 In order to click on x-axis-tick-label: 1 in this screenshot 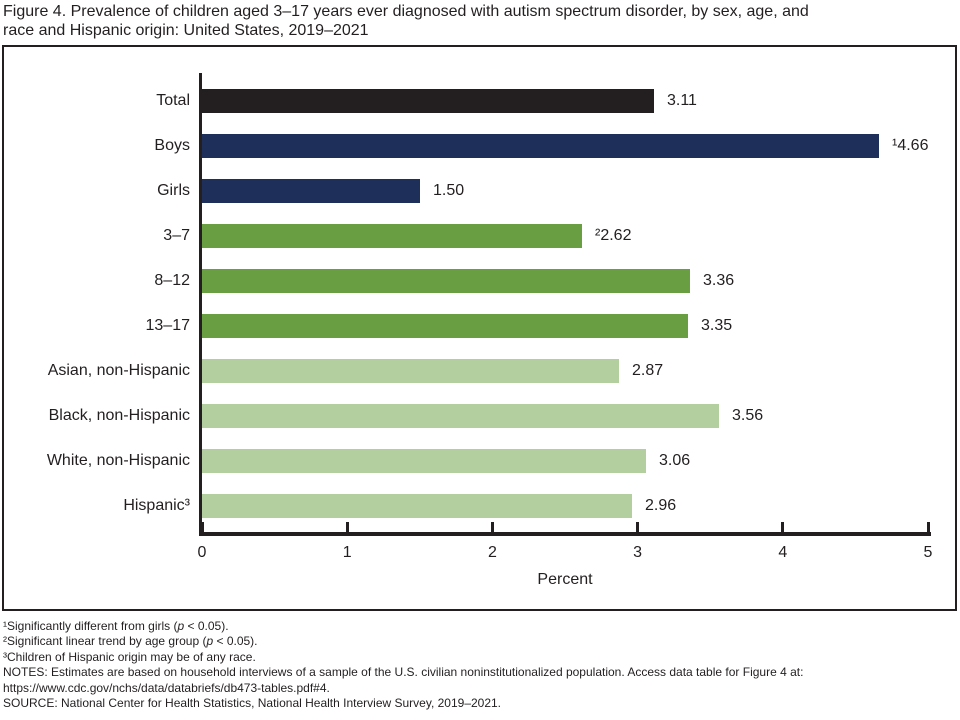, I will do `click(347, 552)`.